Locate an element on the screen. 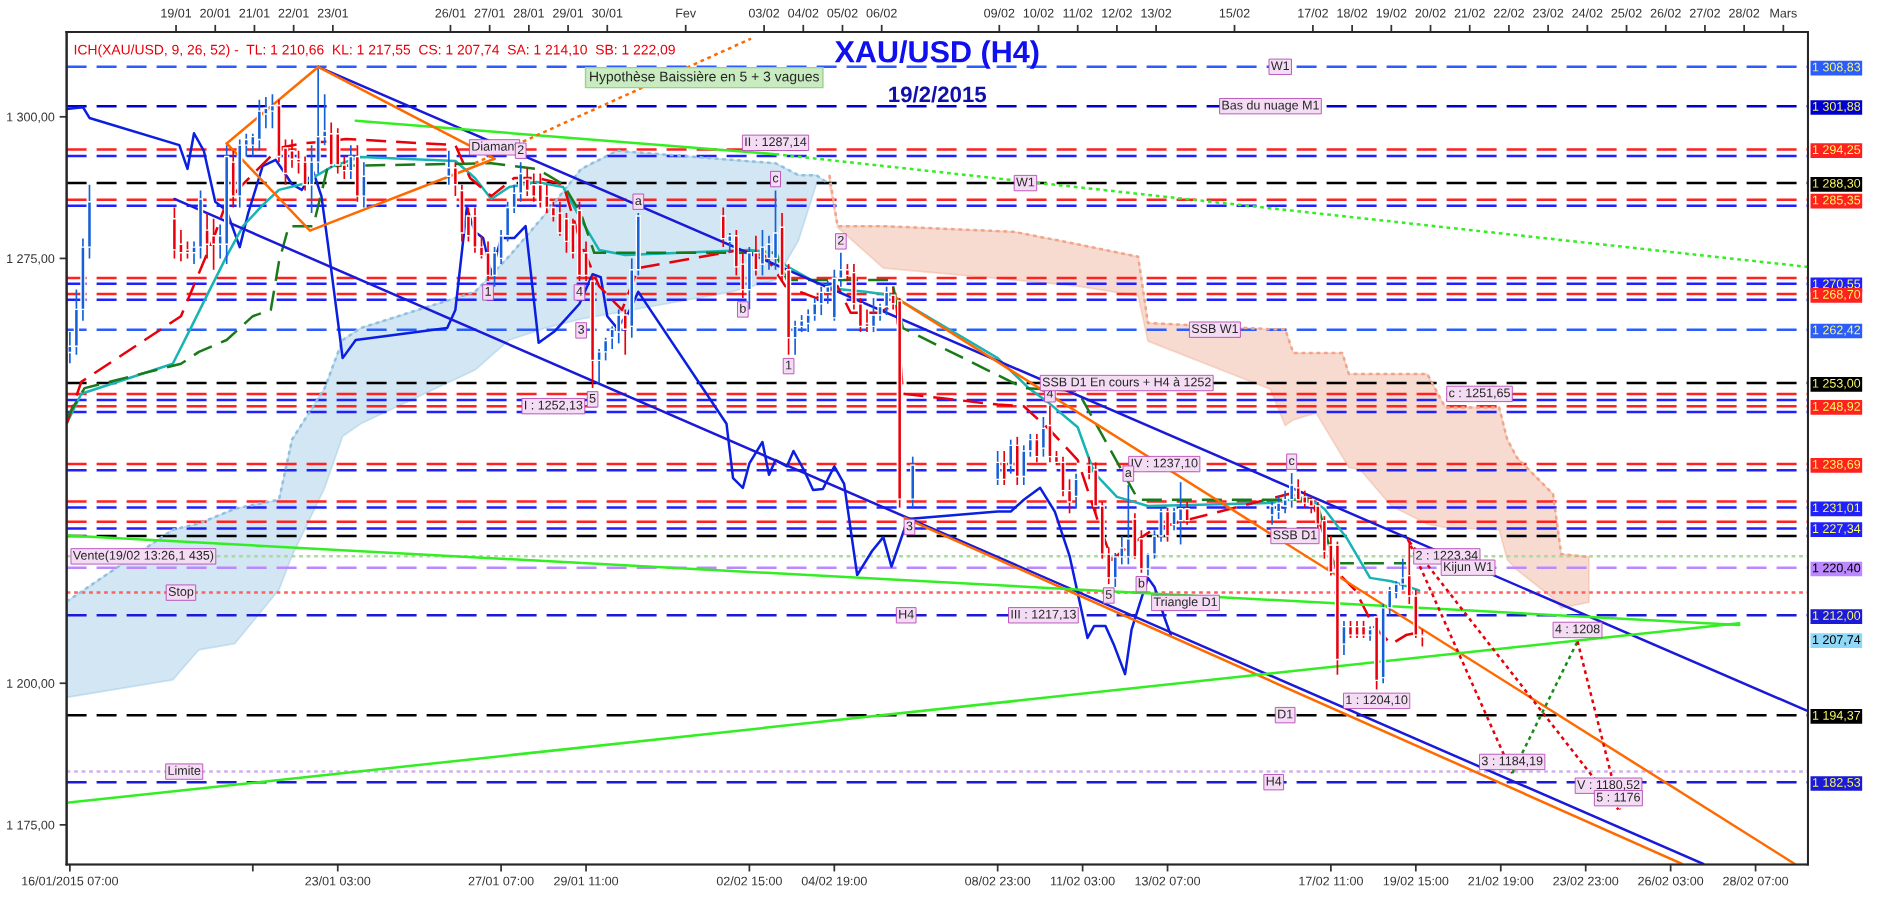 The height and width of the screenshot is (910, 1903). y2-tick-label: 1 238,69 is located at coordinates (1836, 465).